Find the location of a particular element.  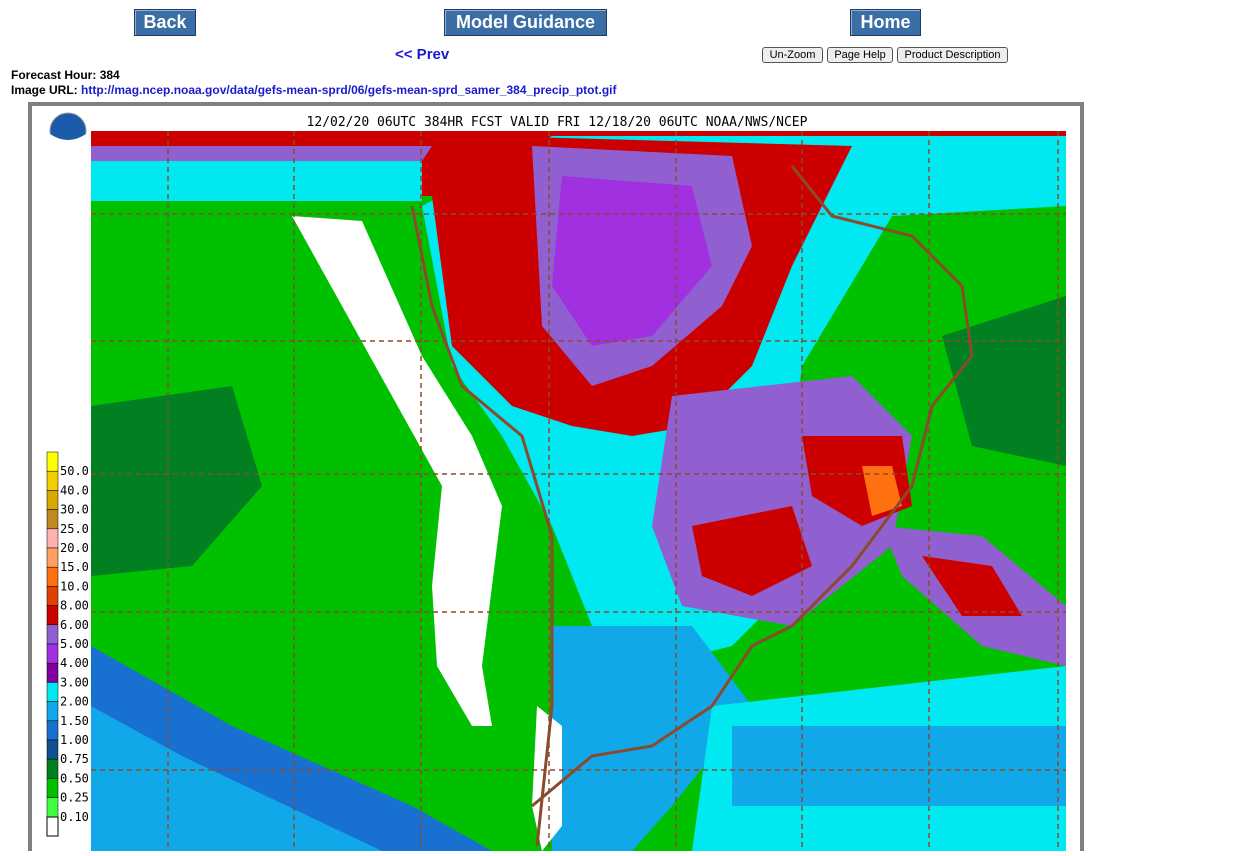

product-description-button: Product Description is located at coordinates (952, 55).